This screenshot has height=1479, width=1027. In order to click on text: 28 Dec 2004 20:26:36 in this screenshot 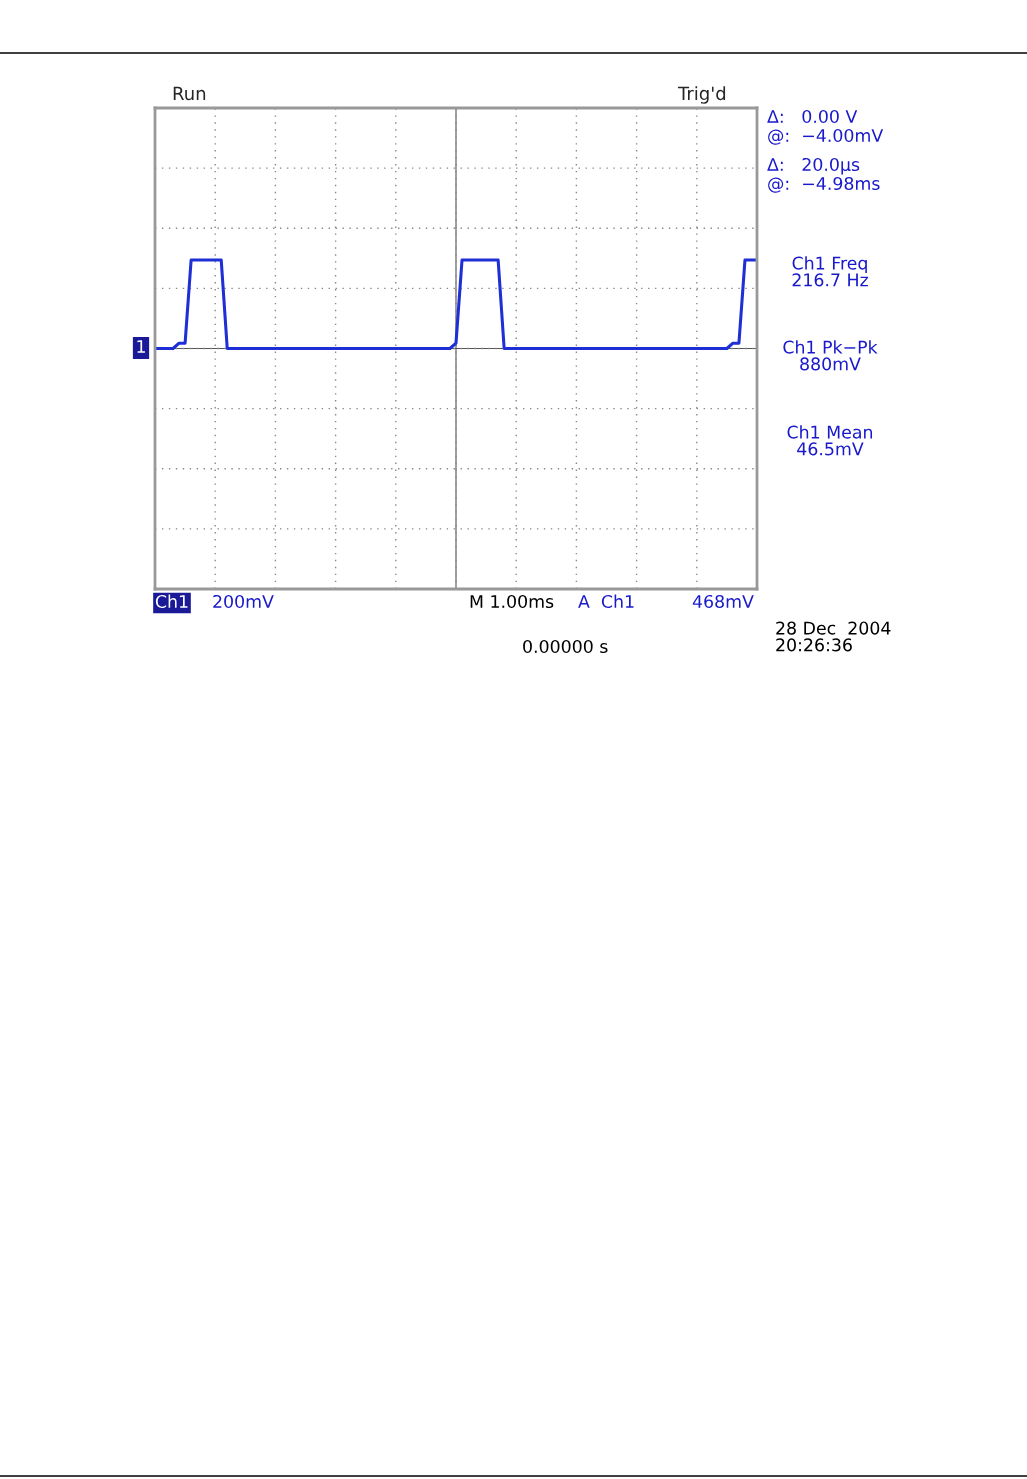, I will do `click(833, 636)`.